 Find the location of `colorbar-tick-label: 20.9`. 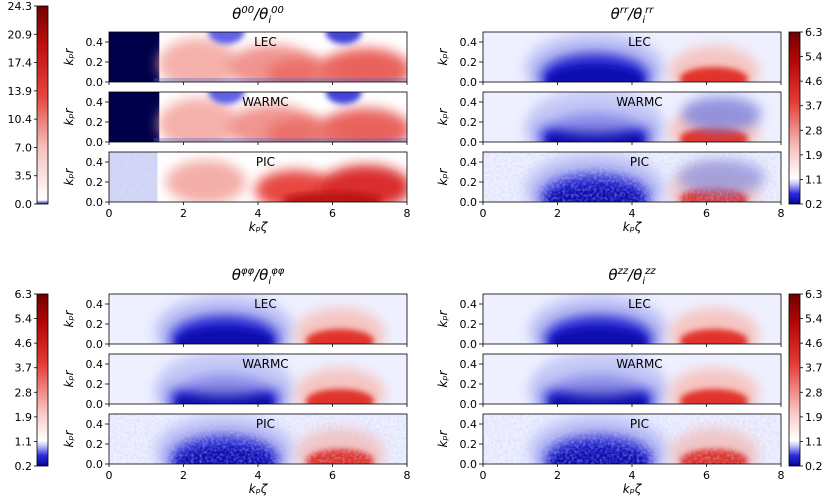

colorbar-tick-label: 20.9 is located at coordinates (20, 34).